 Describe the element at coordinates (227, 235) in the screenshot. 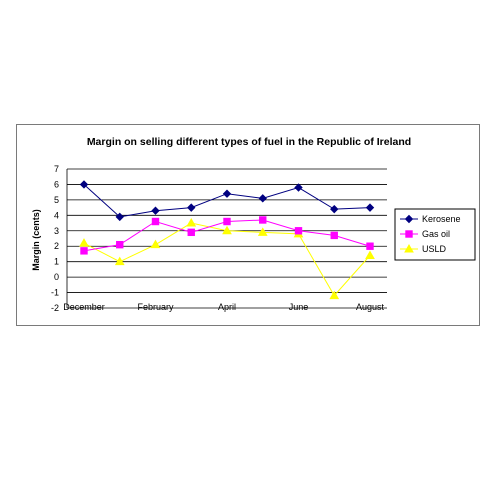

I see `series-gas-oil` at that location.